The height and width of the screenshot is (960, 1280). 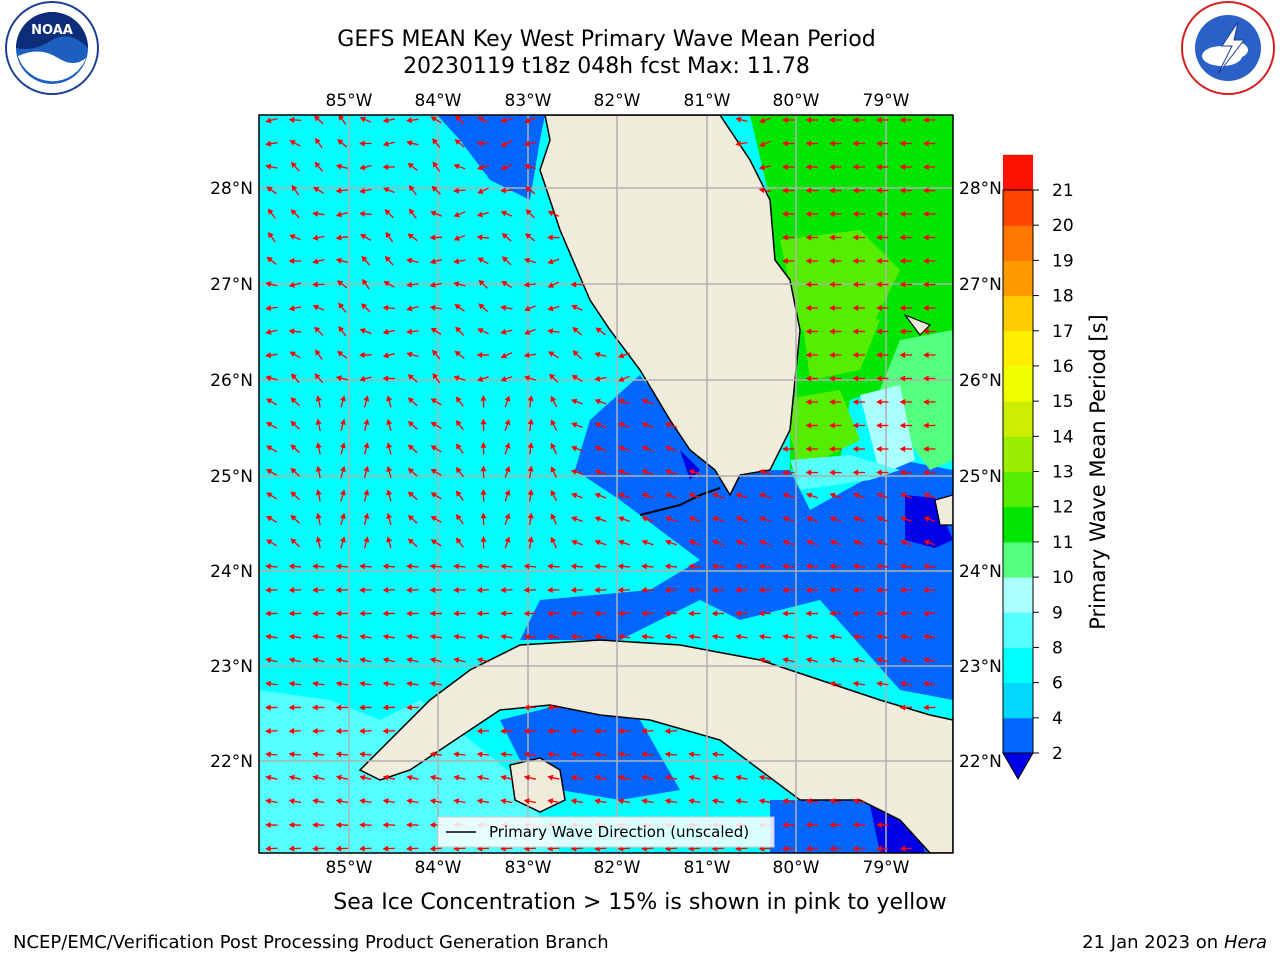 I want to click on colorbar-tick-label: 21, so click(x=1063, y=191).